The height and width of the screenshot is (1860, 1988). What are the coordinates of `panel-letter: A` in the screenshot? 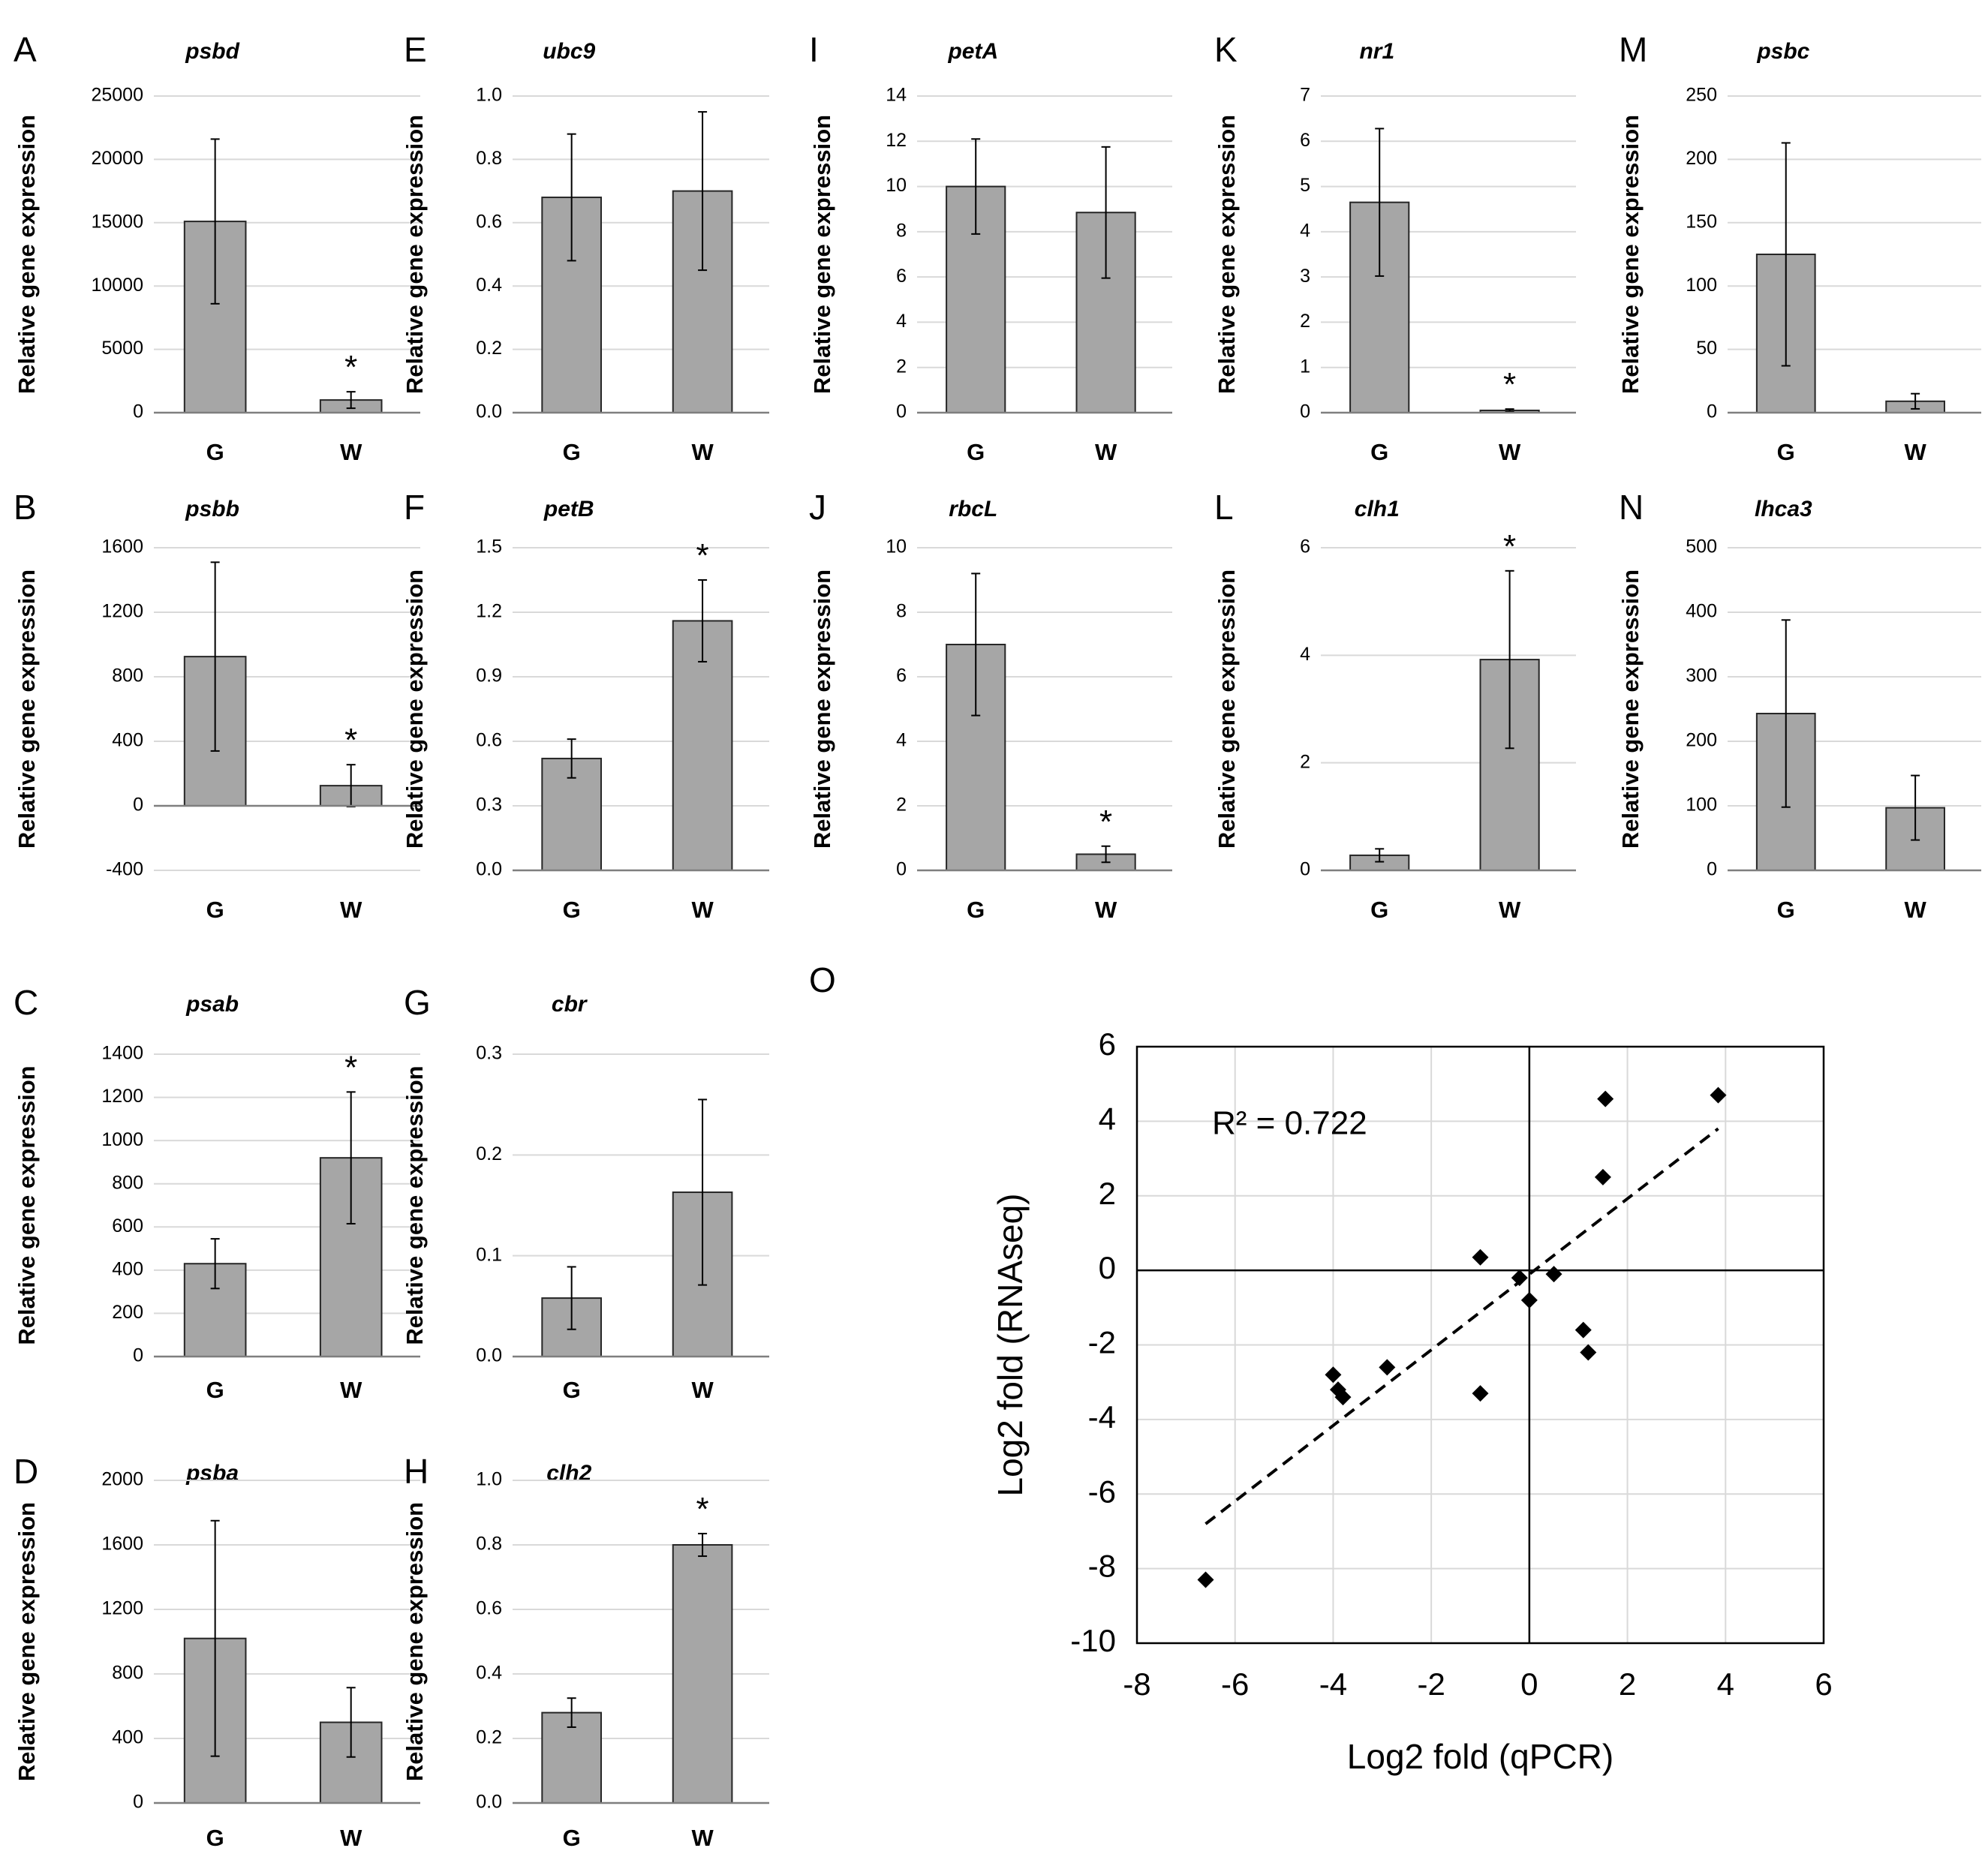 It's located at (25, 49).